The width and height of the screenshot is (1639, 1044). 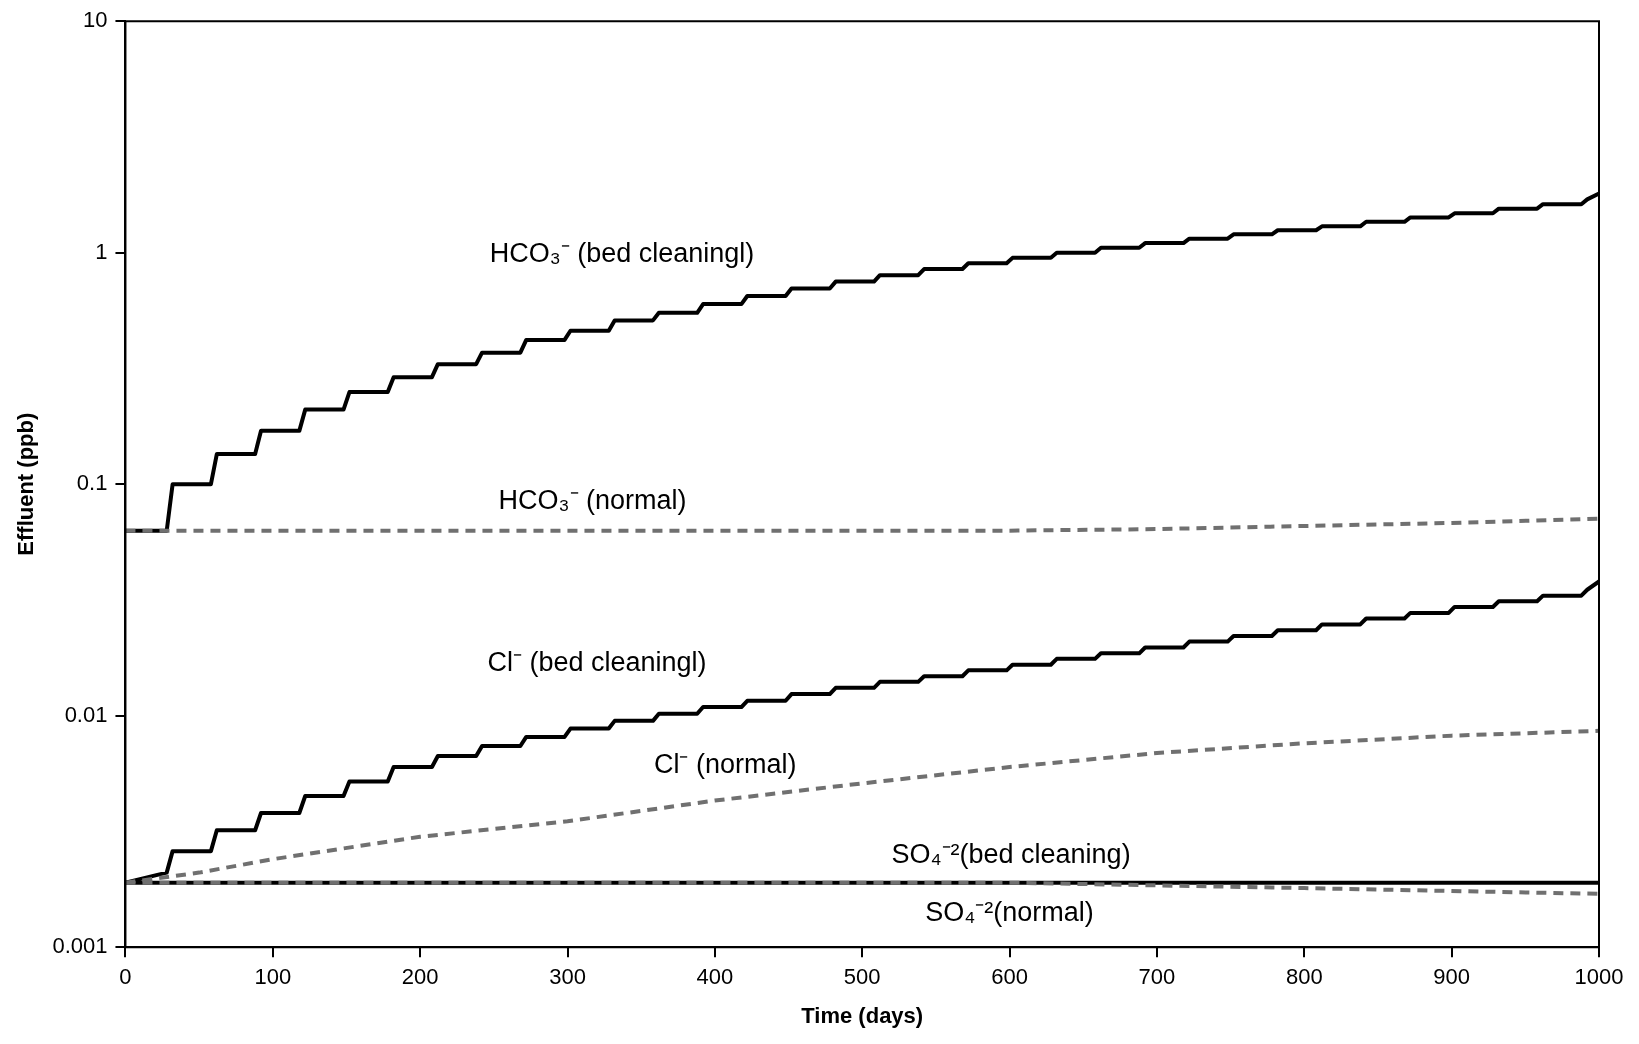 What do you see at coordinates (125, 977) in the screenshot?
I see `x-tick-label: 0` at bounding box center [125, 977].